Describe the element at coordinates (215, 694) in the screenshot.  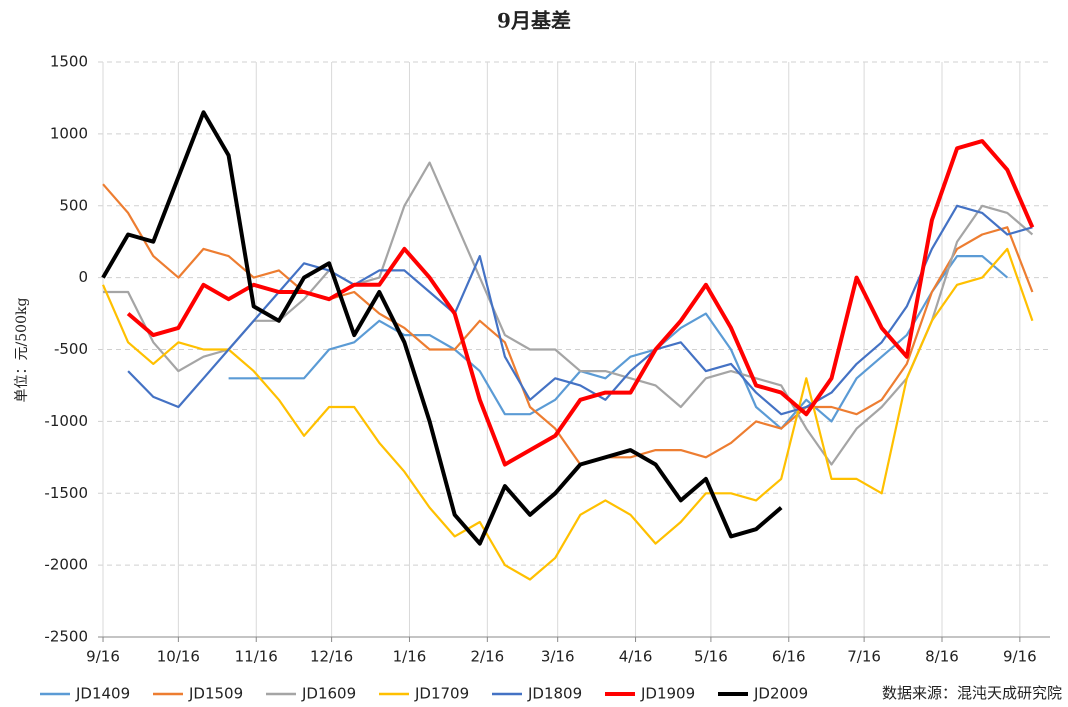
I see `legend-label: JD1509` at that location.